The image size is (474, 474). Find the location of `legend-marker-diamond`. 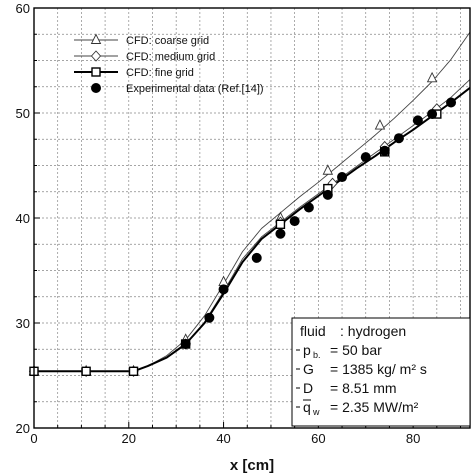

legend-marker-diamond is located at coordinates (96, 56).